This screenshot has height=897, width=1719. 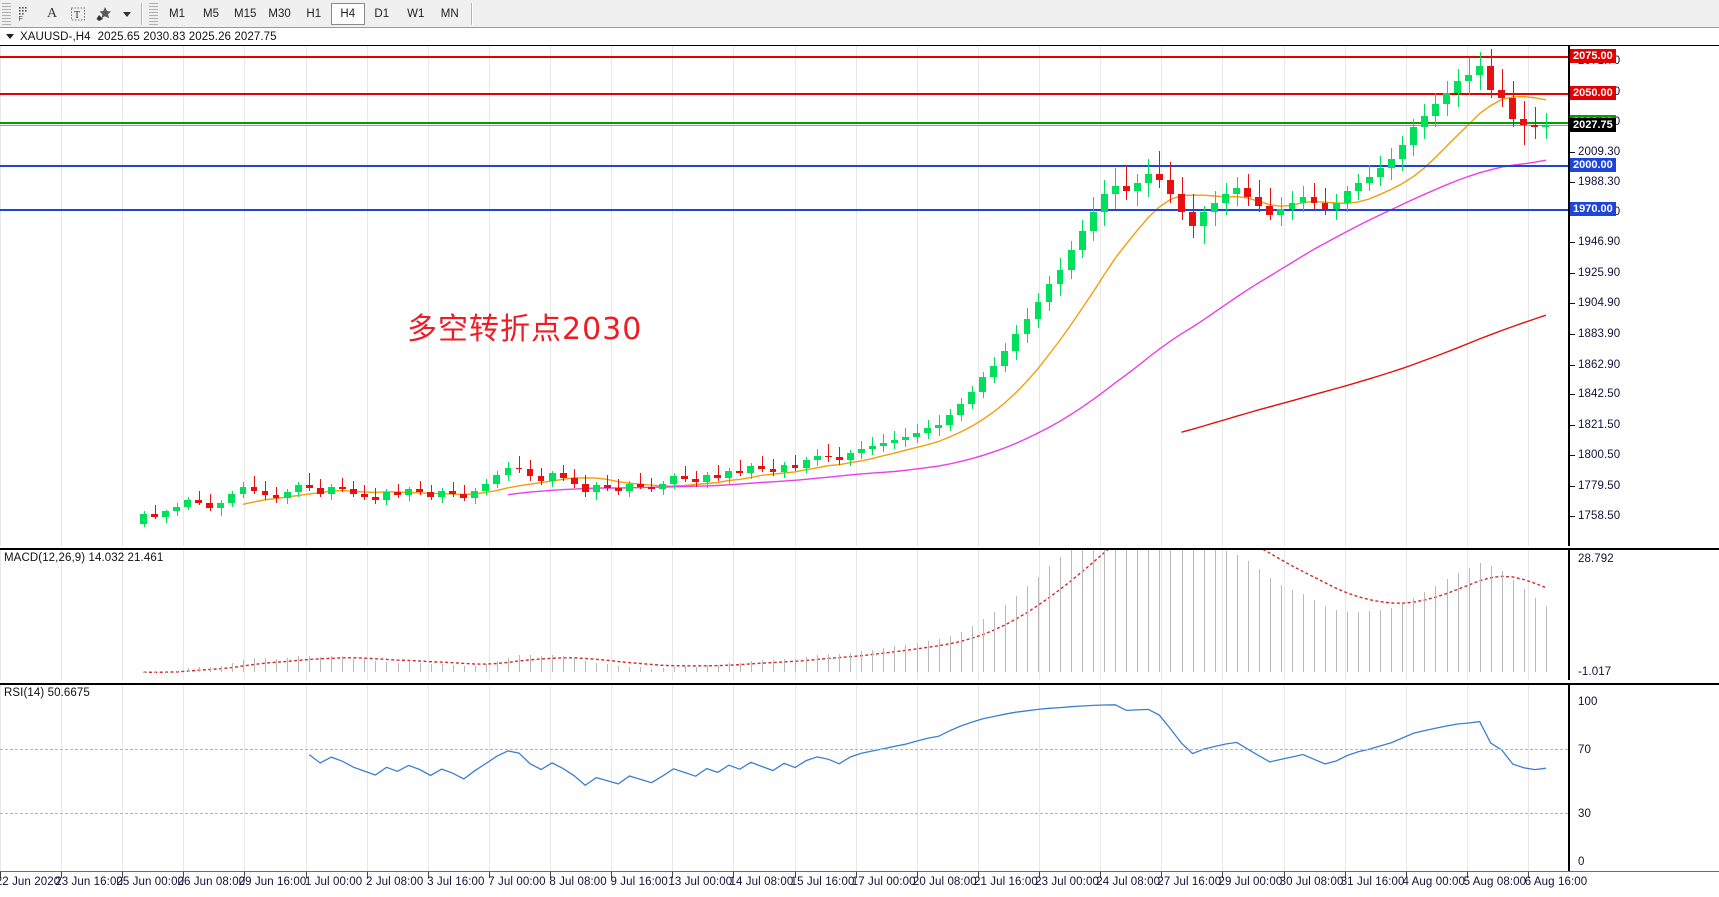 What do you see at coordinates (347, 13) in the screenshot?
I see `timeframe-h4: H4` at bounding box center [347, 13].